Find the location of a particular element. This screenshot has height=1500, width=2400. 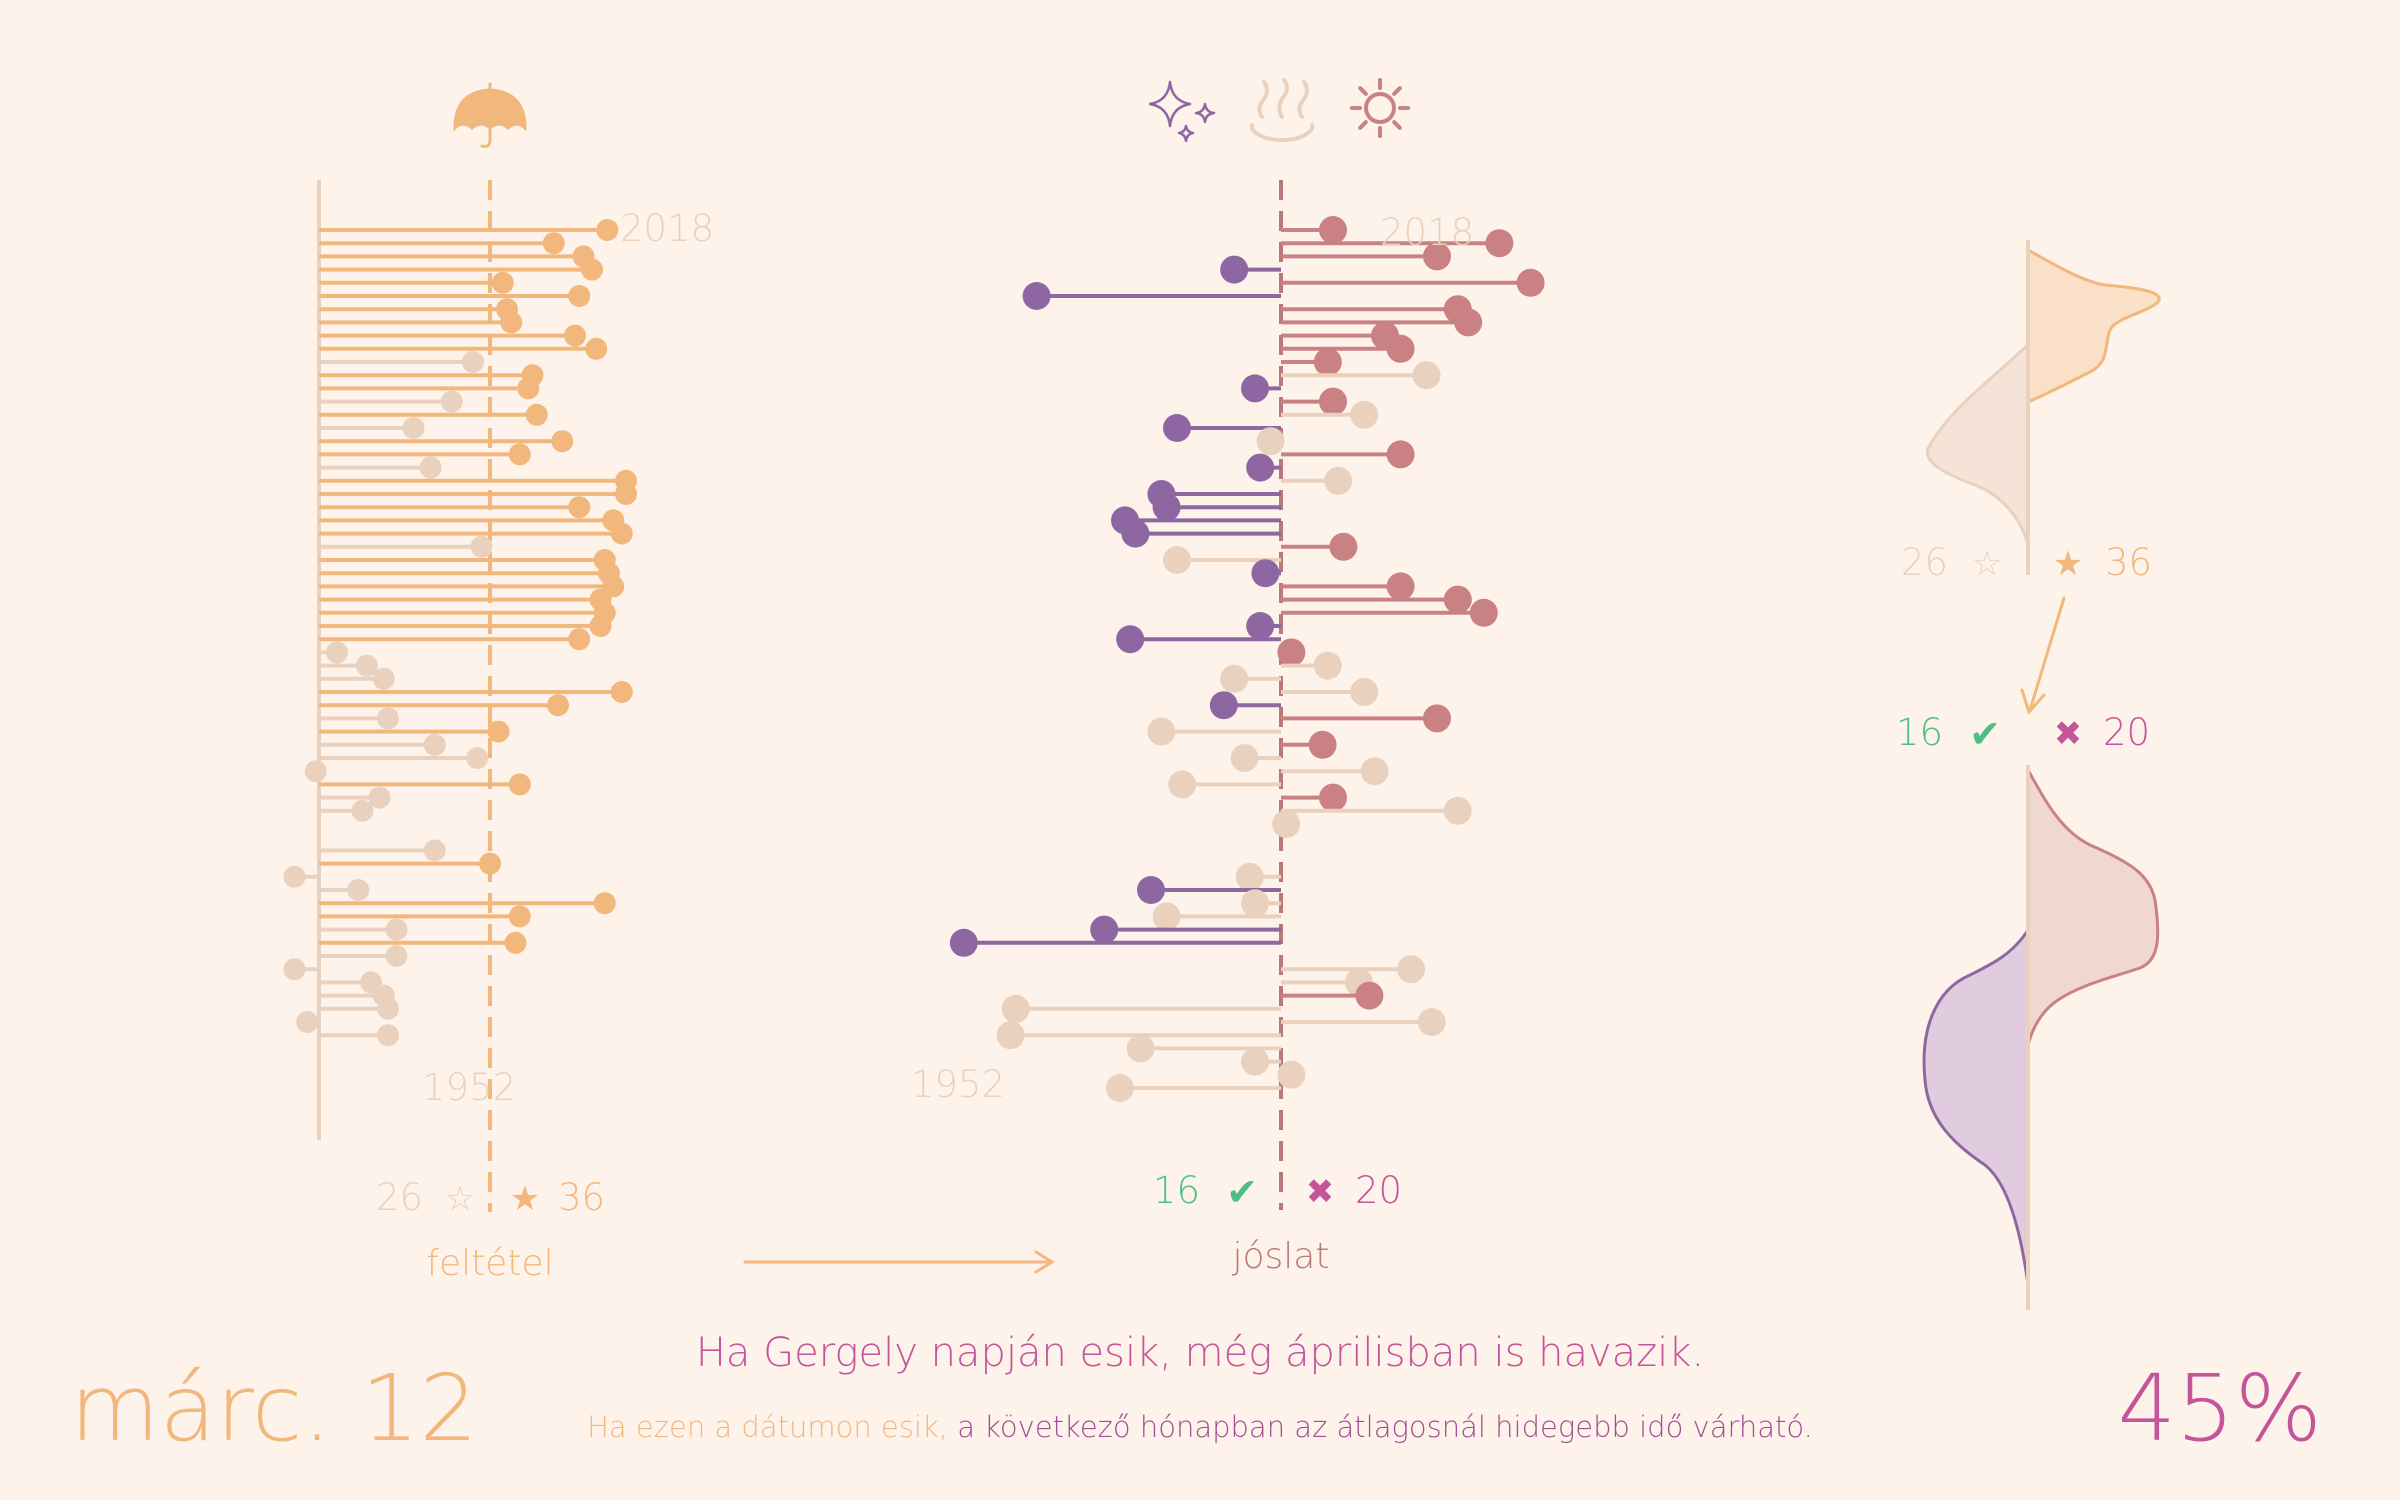

down-arrow is located at coordinates (2043, 655).